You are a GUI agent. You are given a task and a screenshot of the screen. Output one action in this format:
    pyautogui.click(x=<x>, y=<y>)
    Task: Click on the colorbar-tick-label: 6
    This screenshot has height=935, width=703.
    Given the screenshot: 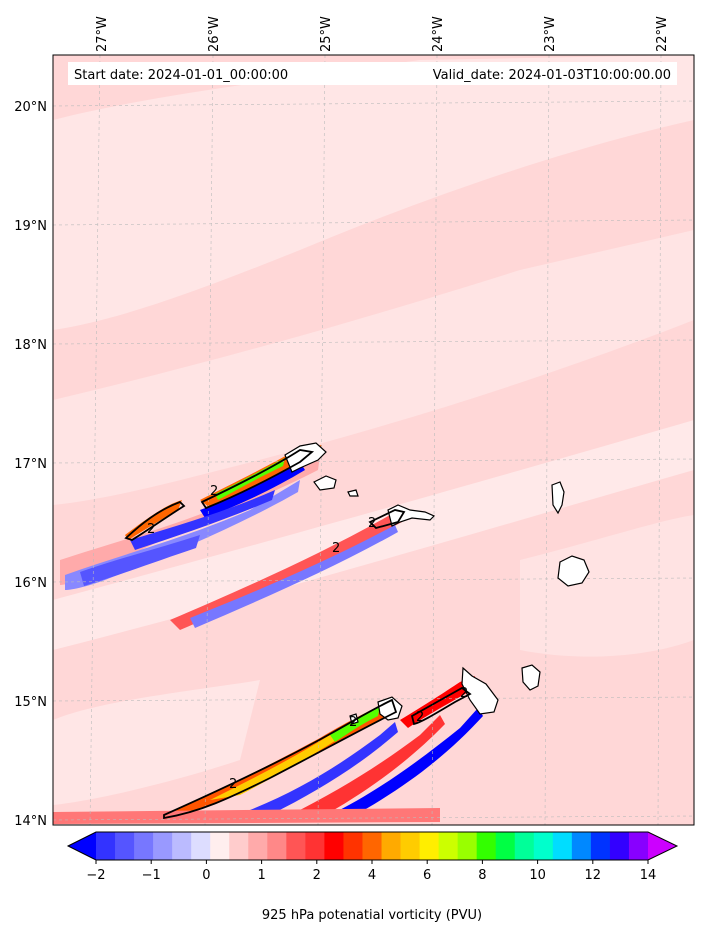 What is the action you would take?
    pyautogui.click(x=427, y=875)
    